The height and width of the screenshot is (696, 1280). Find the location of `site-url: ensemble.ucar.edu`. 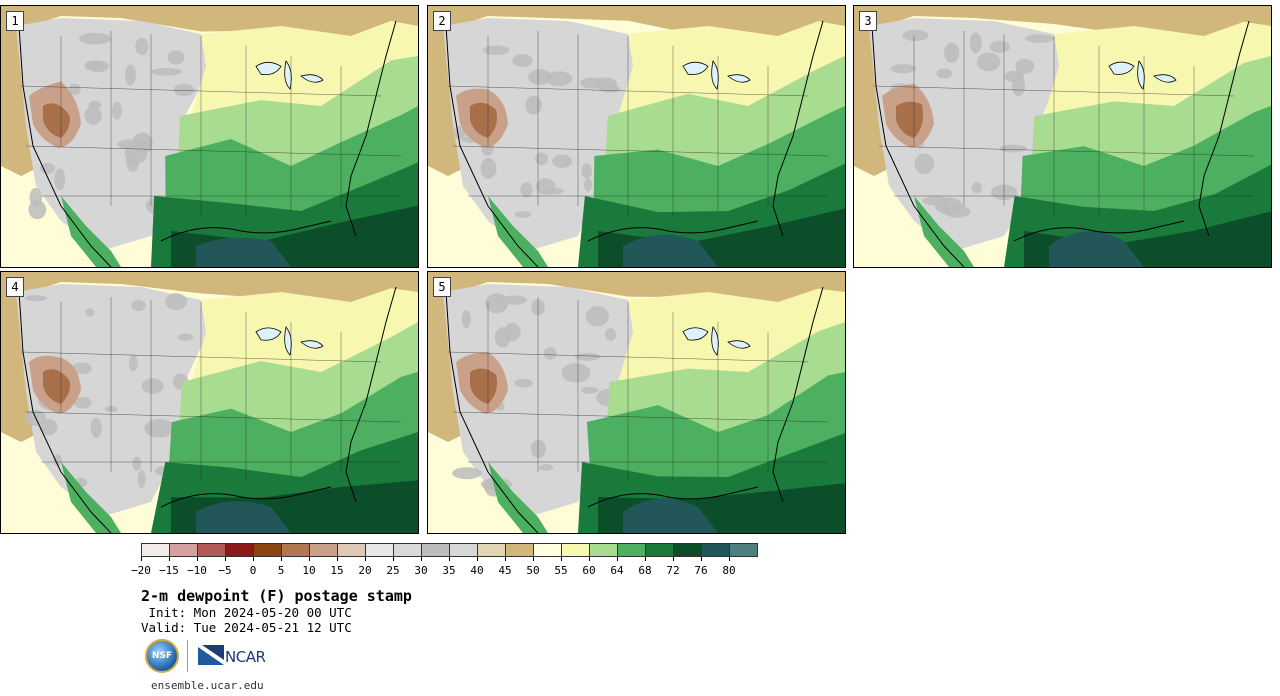

site-url: ensemble.ucar.edu is located at coordinates (207, 685).